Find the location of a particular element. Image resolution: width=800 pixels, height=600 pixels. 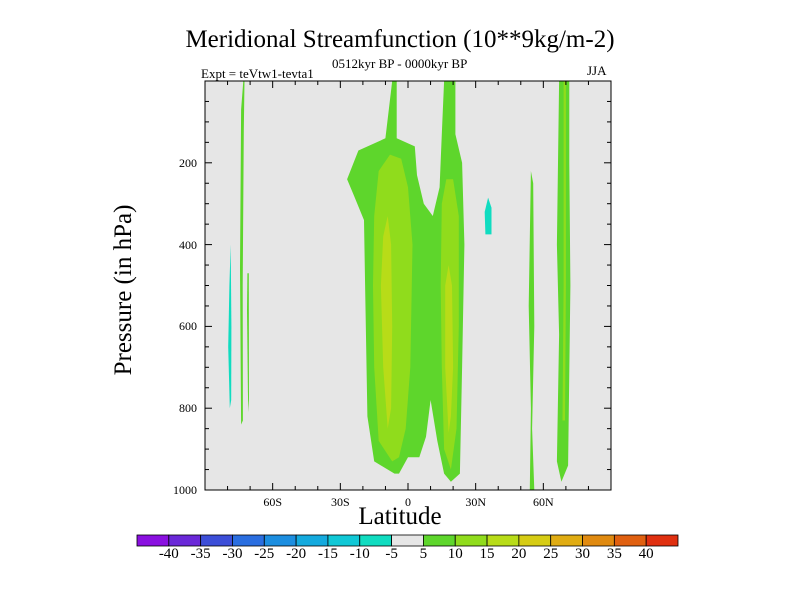

left-subtitle: Expt = teVtw1-tevta1 is located at coordinates (257, 73).